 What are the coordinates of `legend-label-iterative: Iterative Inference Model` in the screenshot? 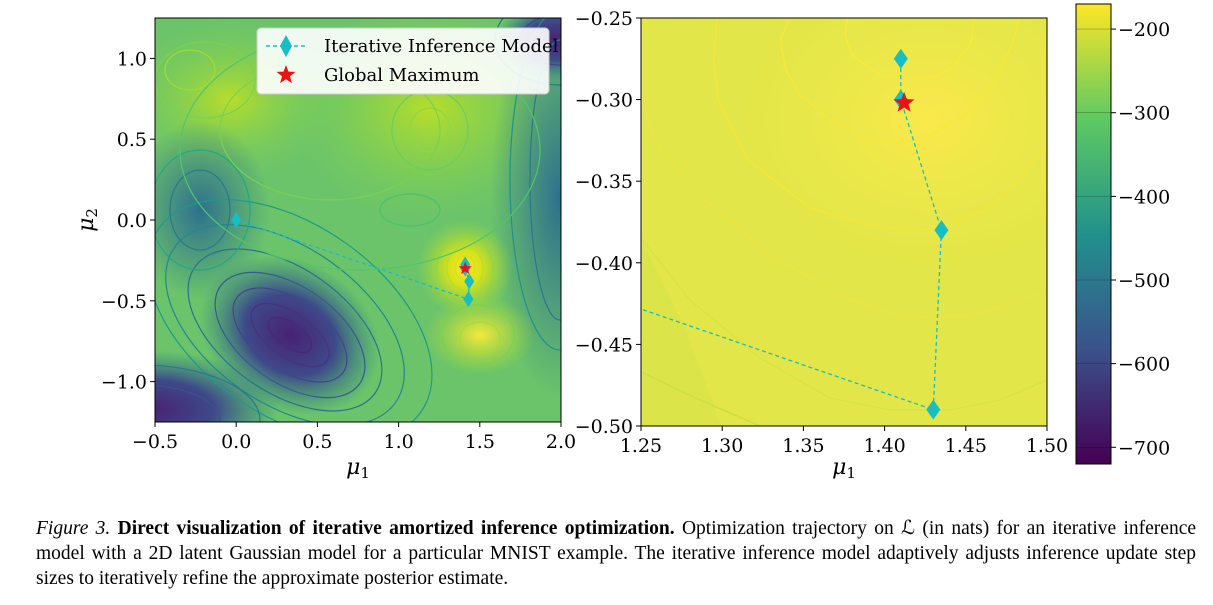 It's located at (441, 46).